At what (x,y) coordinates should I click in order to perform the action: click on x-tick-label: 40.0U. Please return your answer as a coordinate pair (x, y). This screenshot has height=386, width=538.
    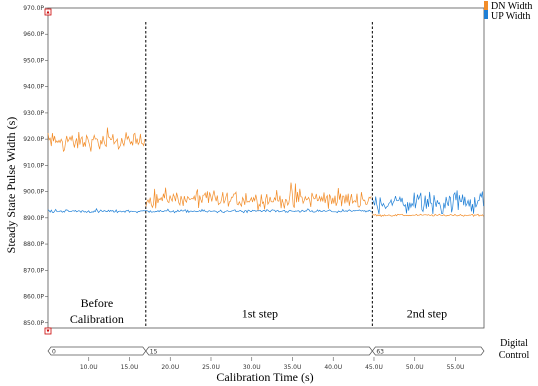
    Looking at the image, I should click on (333, 367).